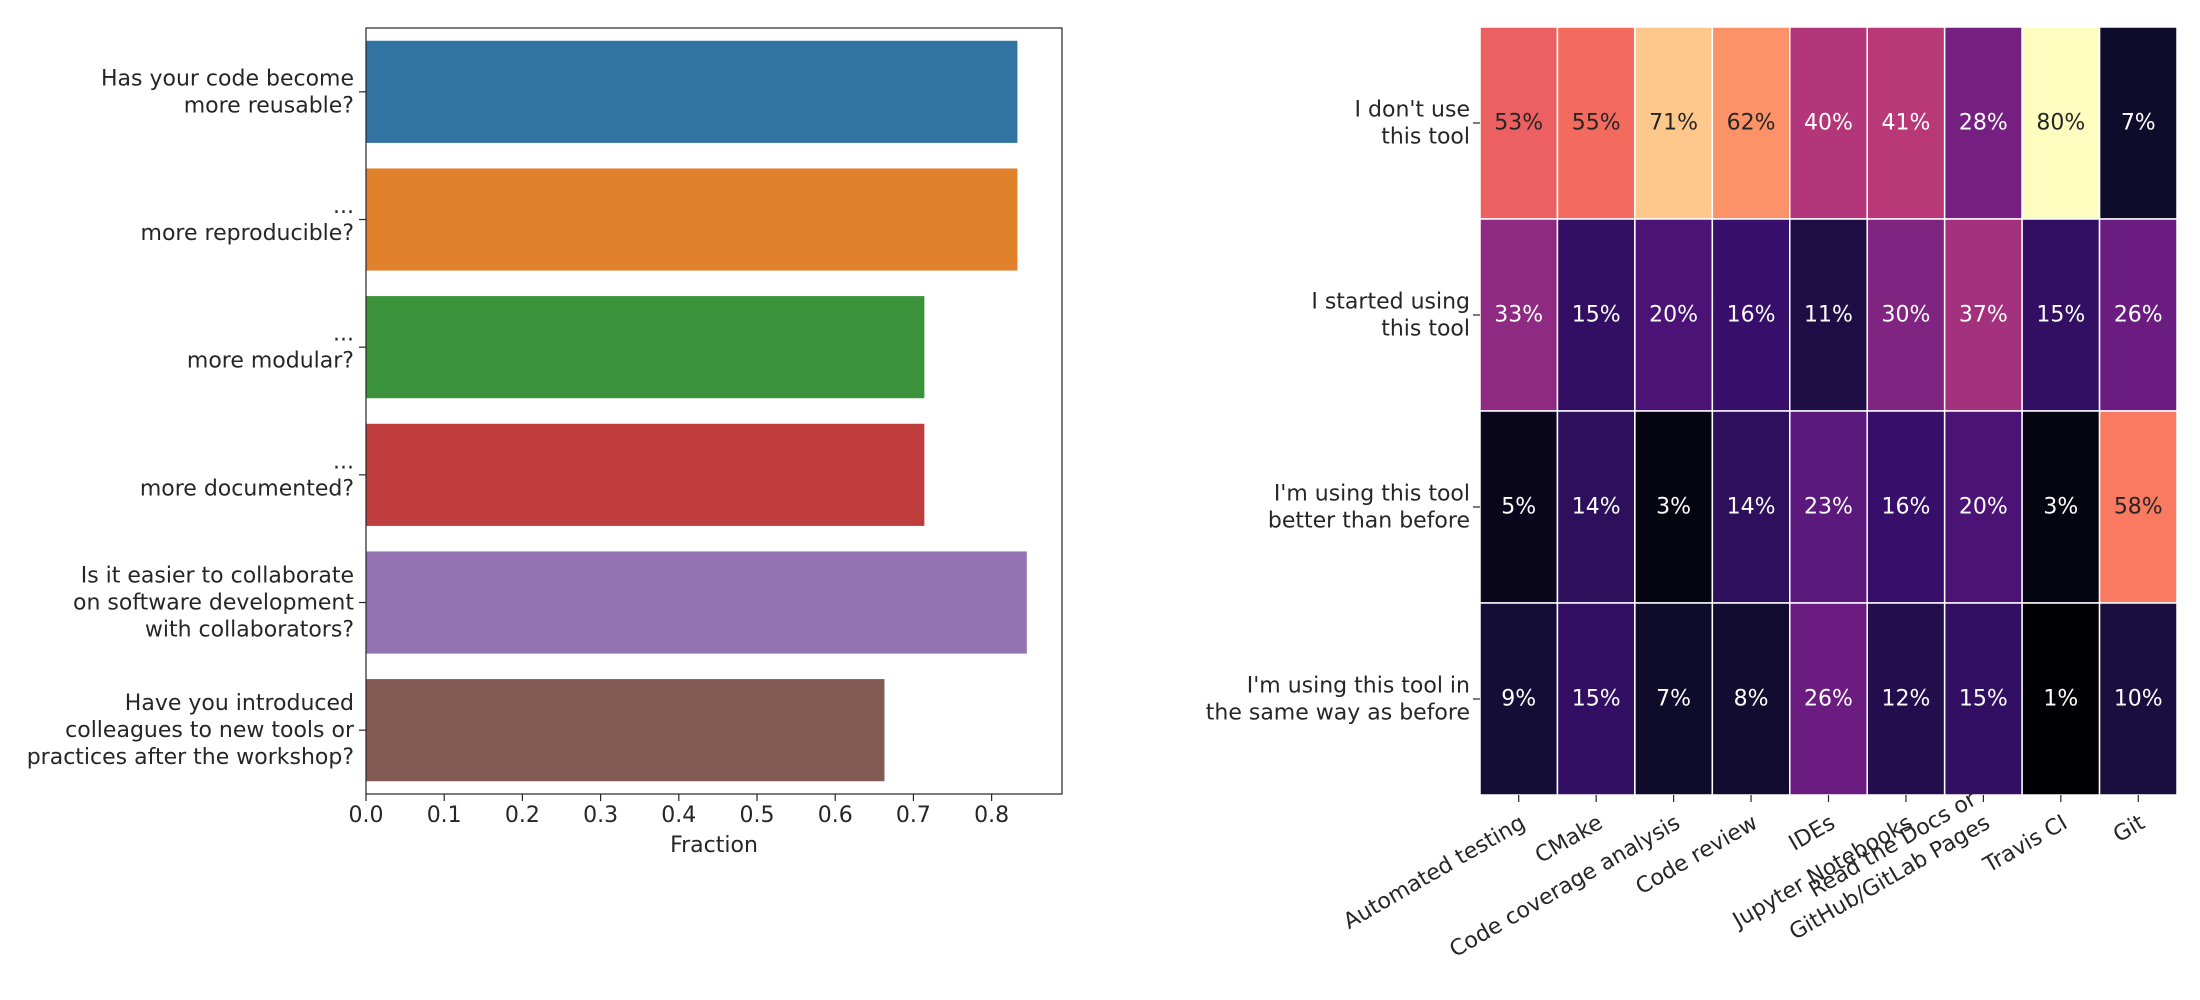  I want to click on x-axis-label: Fraction, so click(714, 845).